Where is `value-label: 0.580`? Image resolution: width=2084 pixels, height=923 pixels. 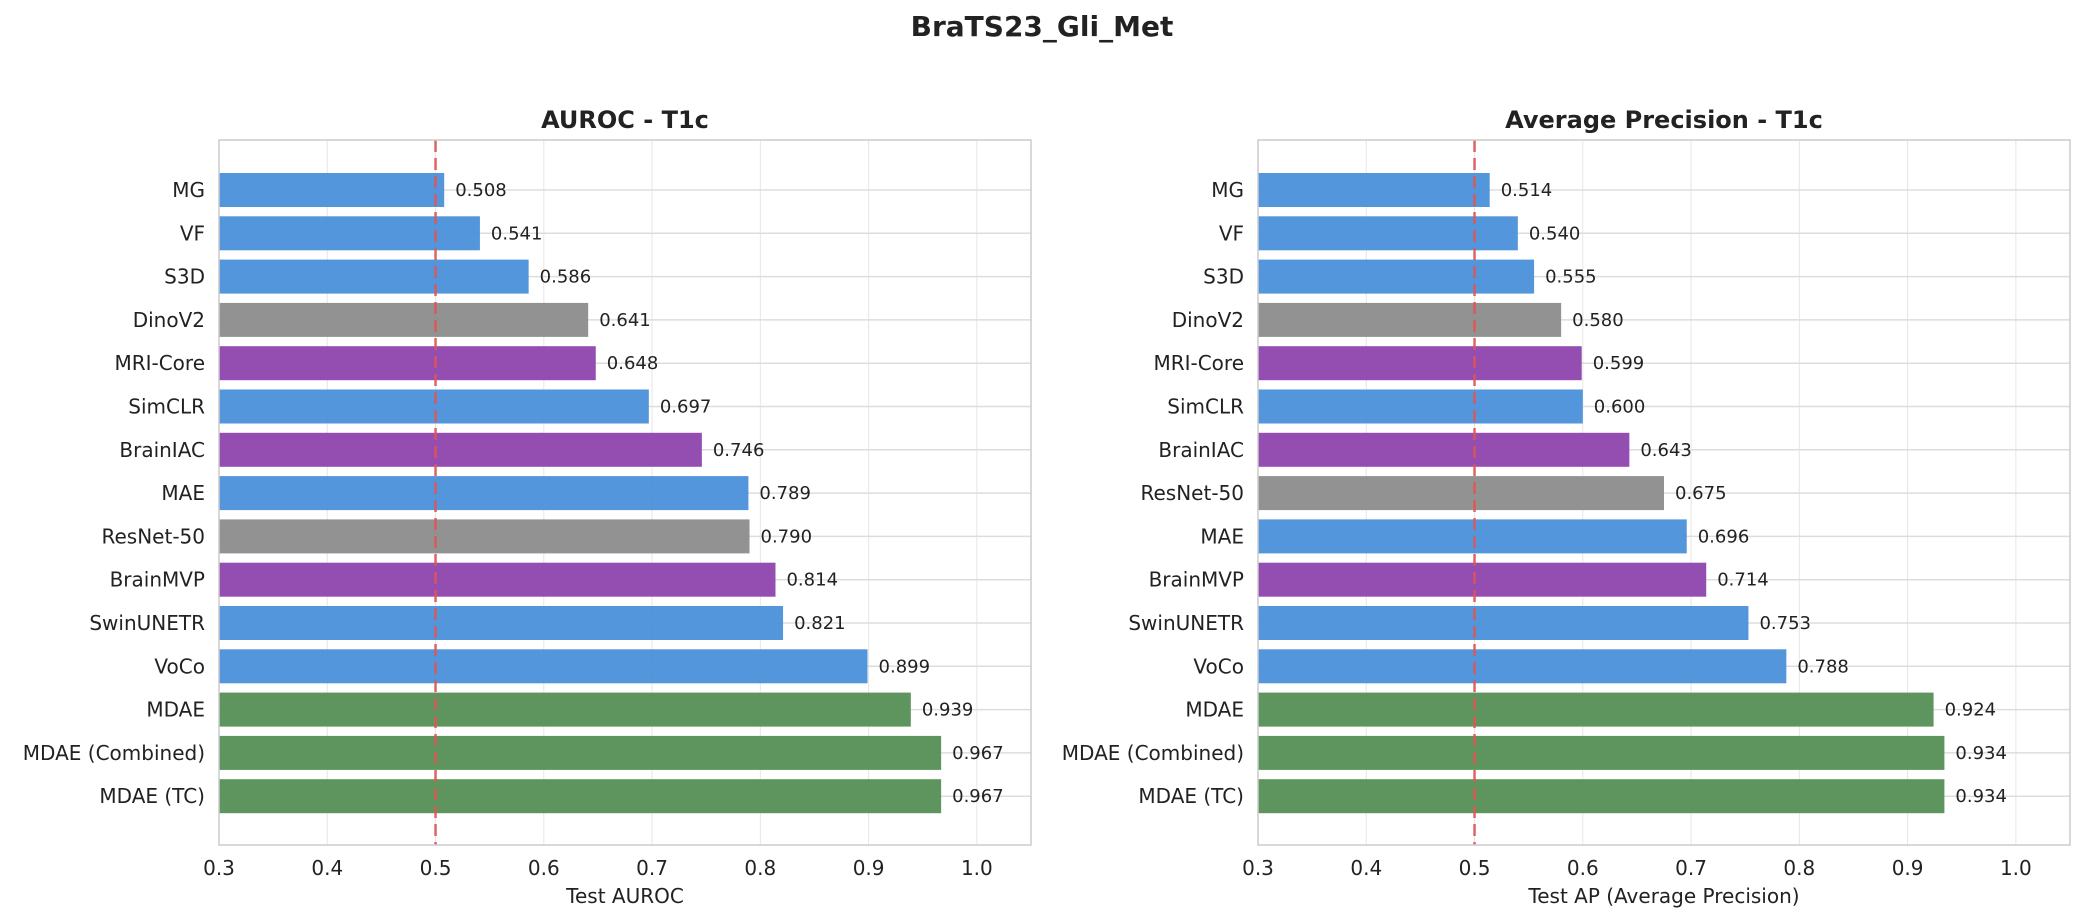 value-label: 0.580 is located at coordinates (1598, 320).